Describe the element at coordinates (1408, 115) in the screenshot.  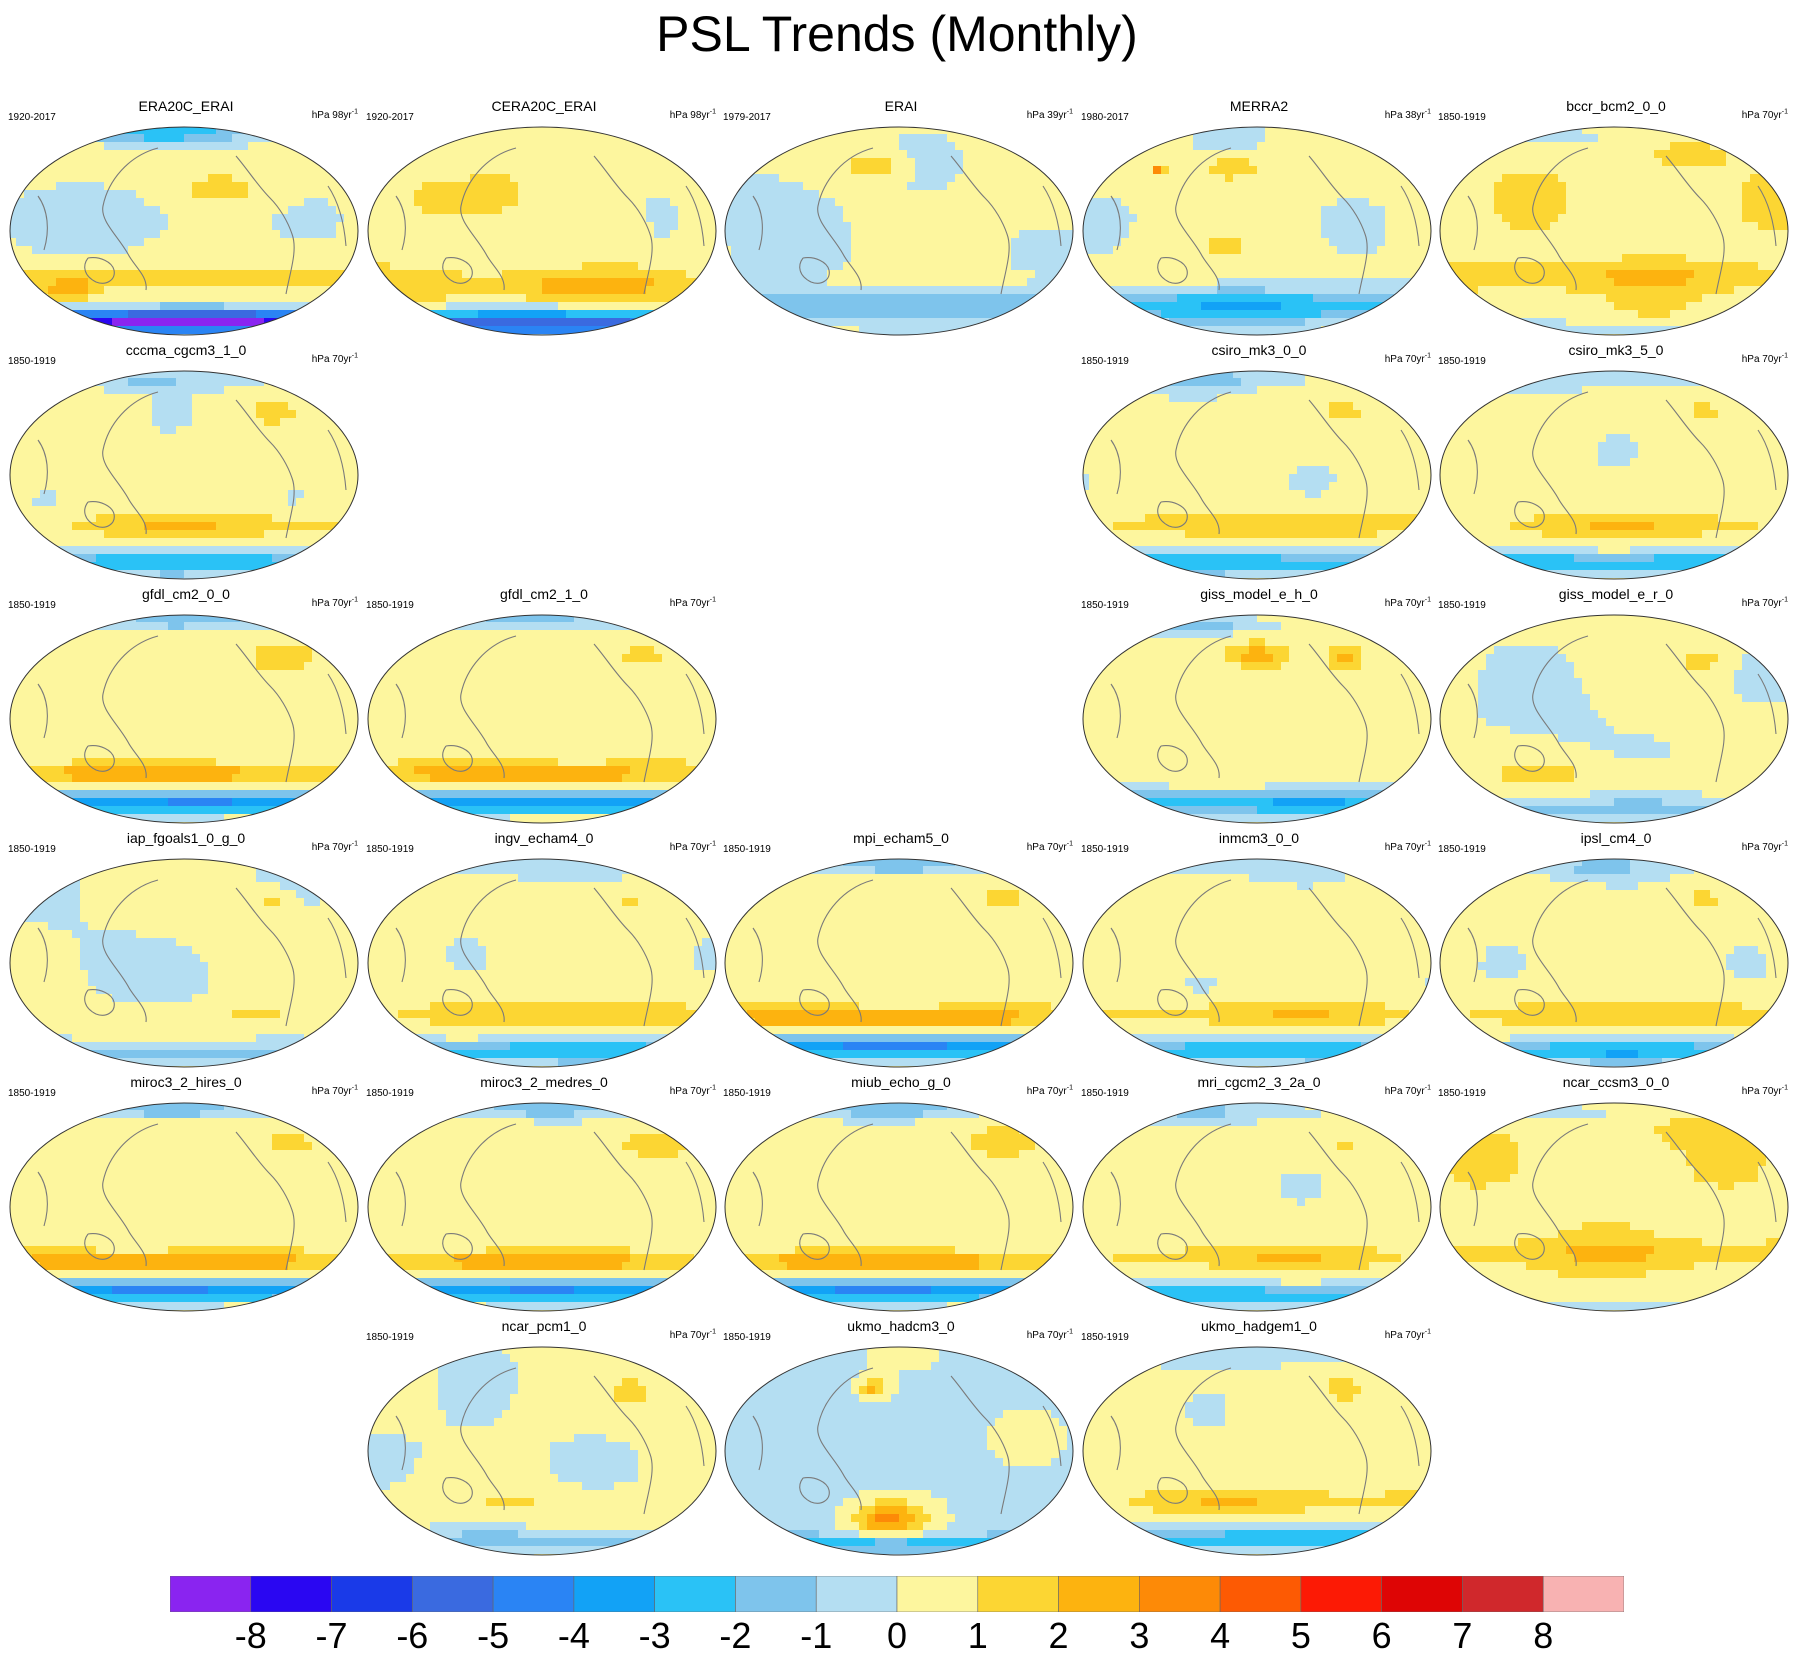
I see `panel-units: hPa 38yr-1` at that location.